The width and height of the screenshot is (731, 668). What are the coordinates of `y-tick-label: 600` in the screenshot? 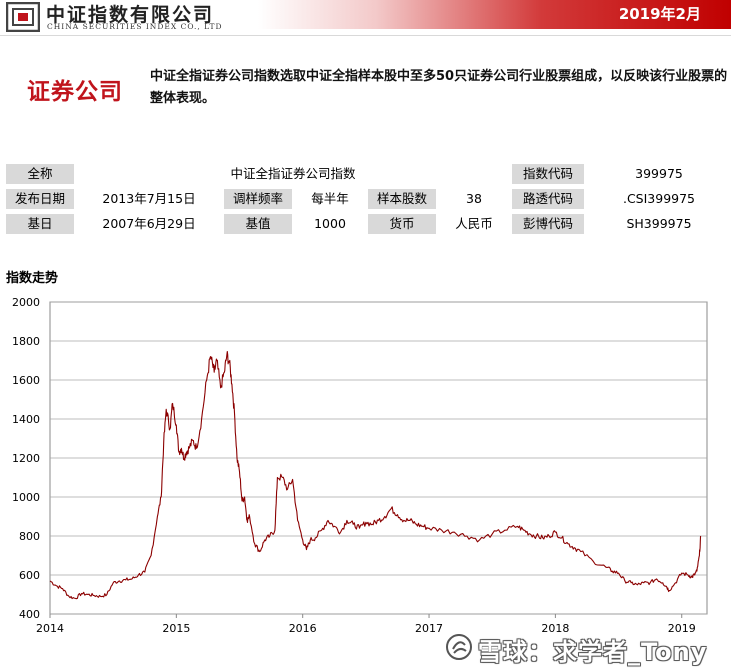 It's located at (29, 575).